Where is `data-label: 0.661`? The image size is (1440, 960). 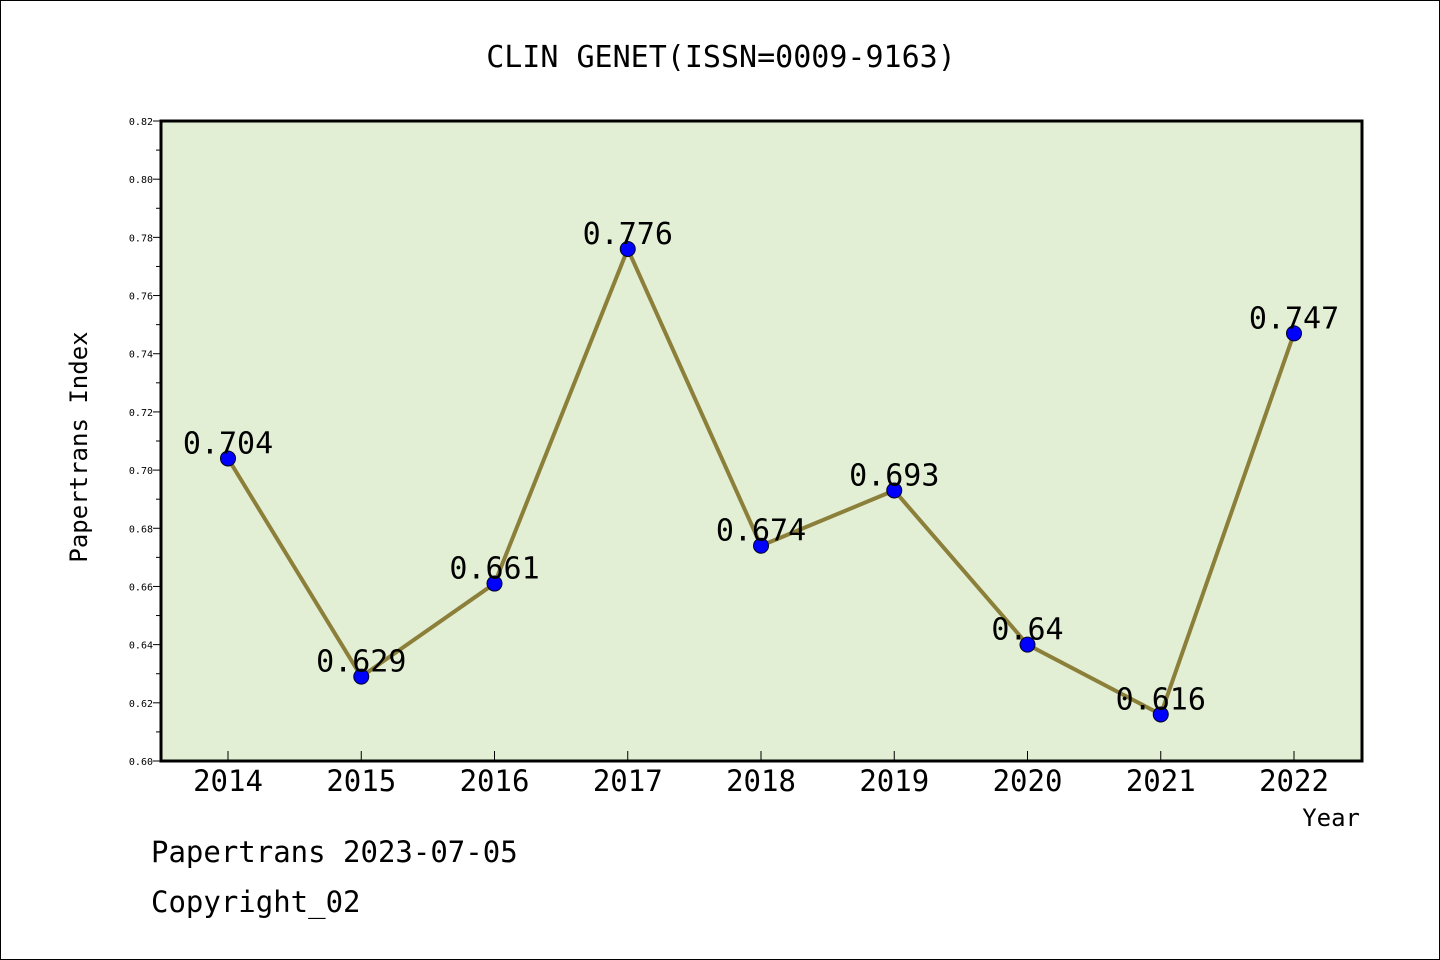
data-label: 0.661 is located at coordinates (494, 569).